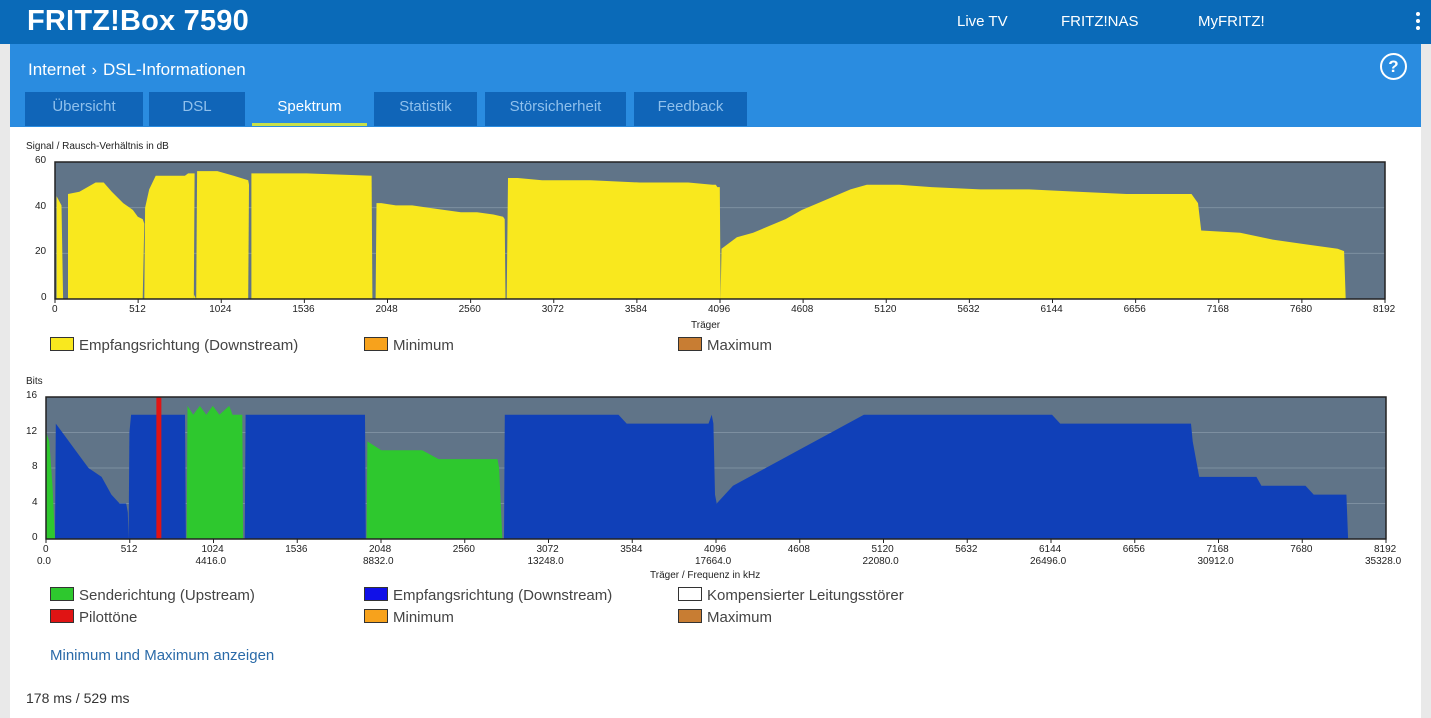 This screenshot has width=1431, height=718. Describe the element at coordinates (555, 109) in the screenshot. I see `tab-stoersicherheit: Störsicherheit` at that location.